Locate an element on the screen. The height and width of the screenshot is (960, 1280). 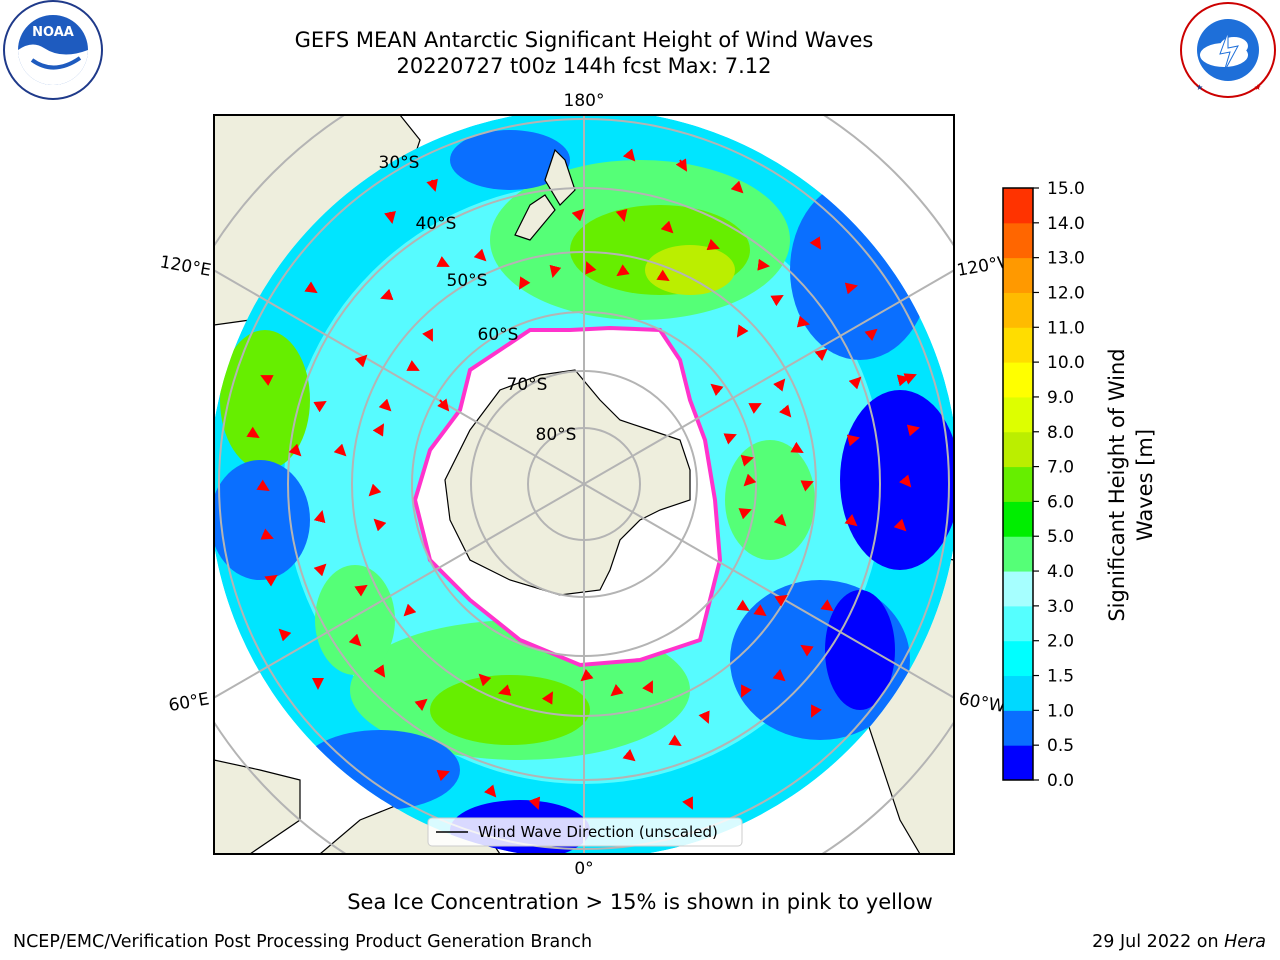
colorbar-tick-label: 2.0 is located at coordinates (1060, 642).